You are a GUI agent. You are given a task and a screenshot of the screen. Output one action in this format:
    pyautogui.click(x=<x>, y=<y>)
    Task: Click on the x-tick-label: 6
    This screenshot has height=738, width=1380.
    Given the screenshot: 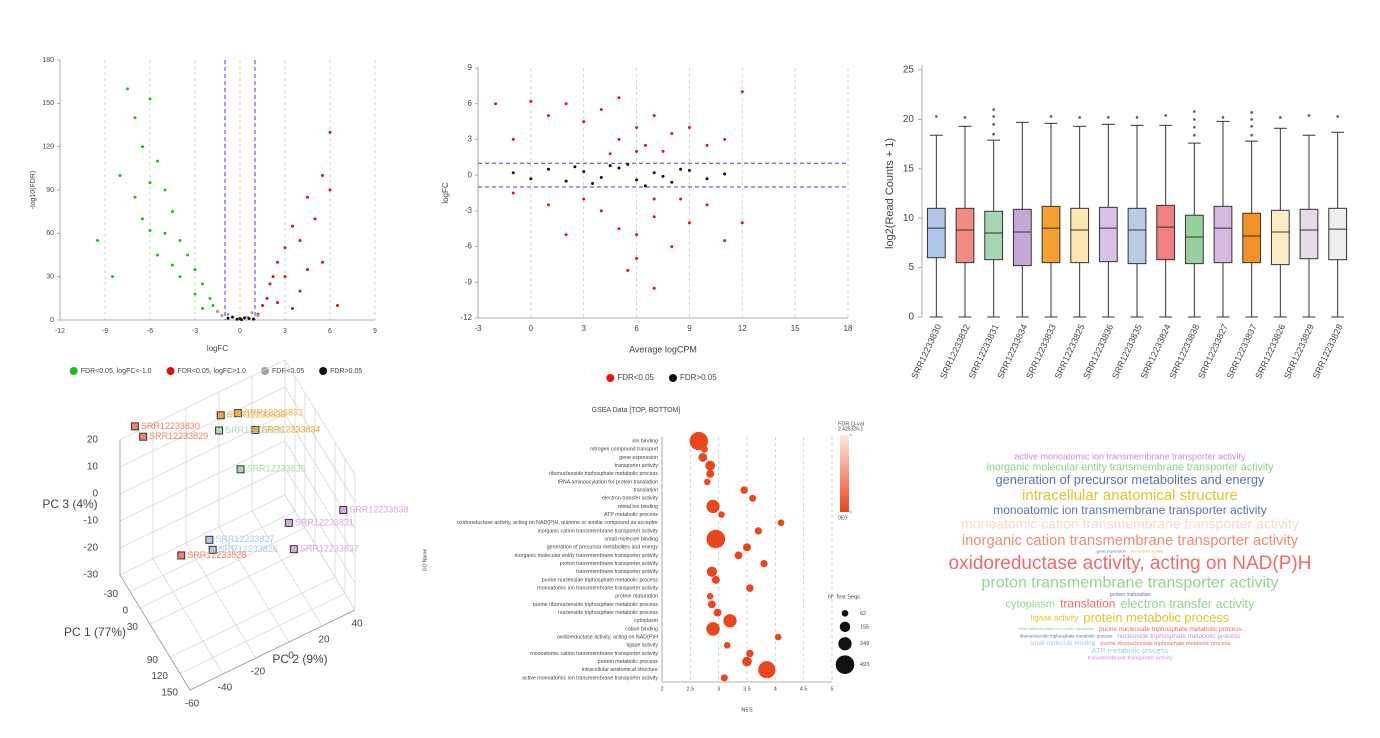 What is the action you would take?
    pyautogui.click(x=330, y=331)
    